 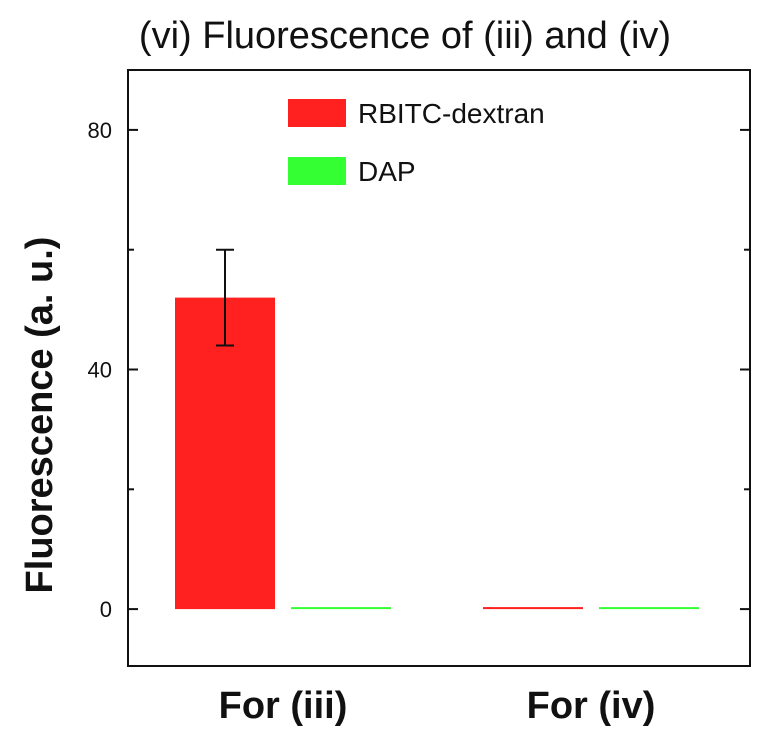 I want to click on y-tick-label-40: 40, so click(x=100, y=369).